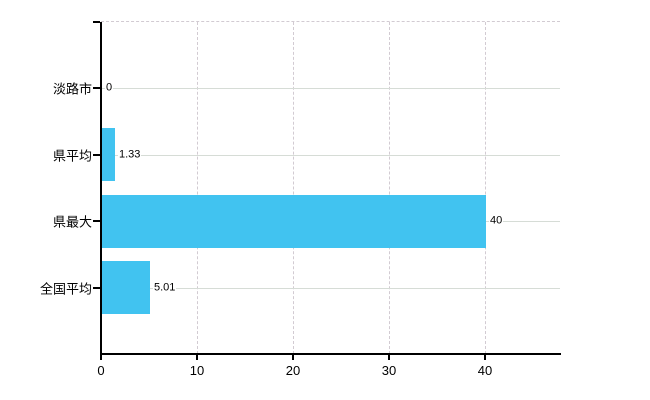 This screenshot has height=400, width=650. I want to click on x-axis-tick-label: 10, so click(197, 370).